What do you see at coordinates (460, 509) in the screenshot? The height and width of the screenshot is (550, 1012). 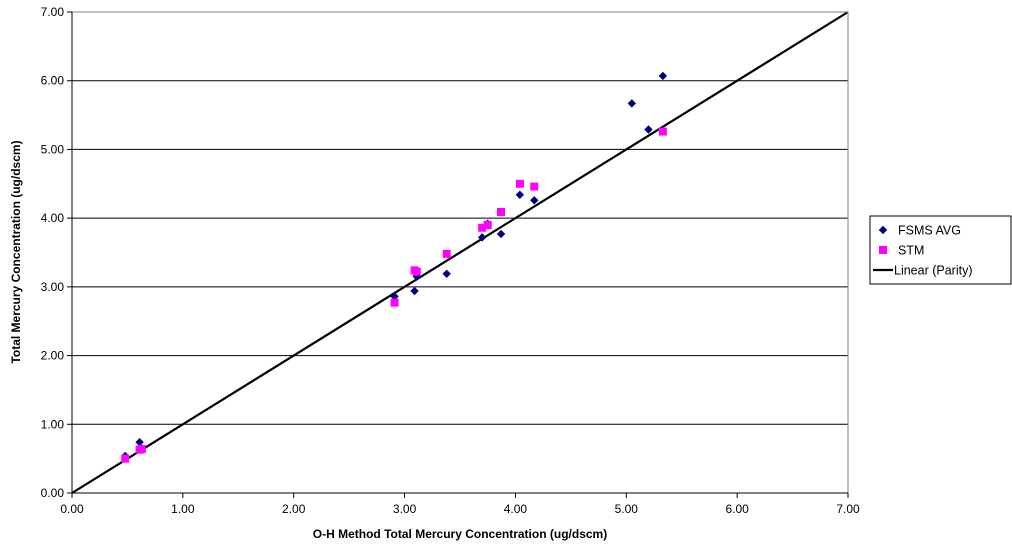 I see `x-tick-labels: 0.00 1.00 2.00 3.00 4.00 5.00 6.00 7.00` at bounding box center [460, 509].